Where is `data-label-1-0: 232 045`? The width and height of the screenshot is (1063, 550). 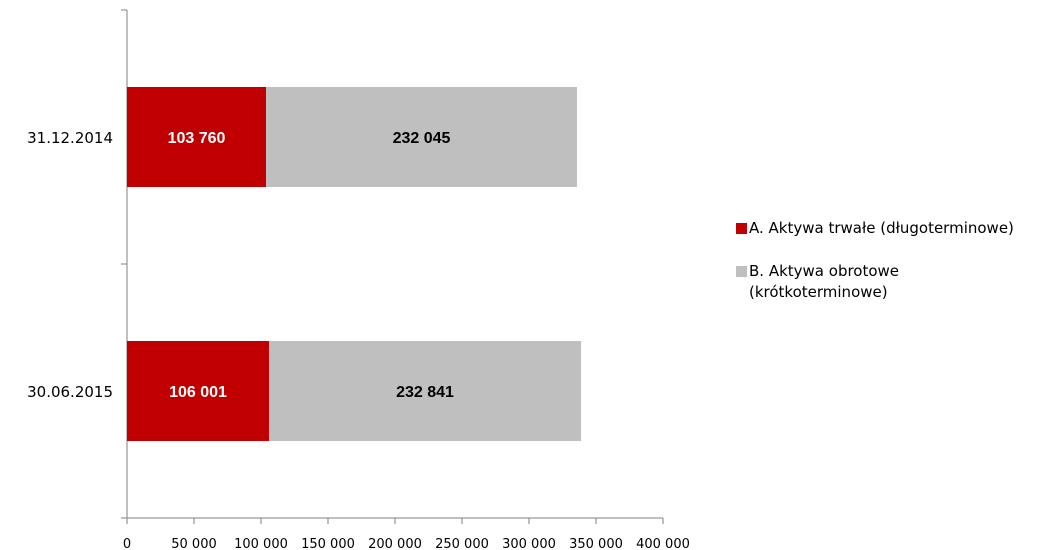 data-label-1-0: 232 045 is located at coordinates (422, 138).